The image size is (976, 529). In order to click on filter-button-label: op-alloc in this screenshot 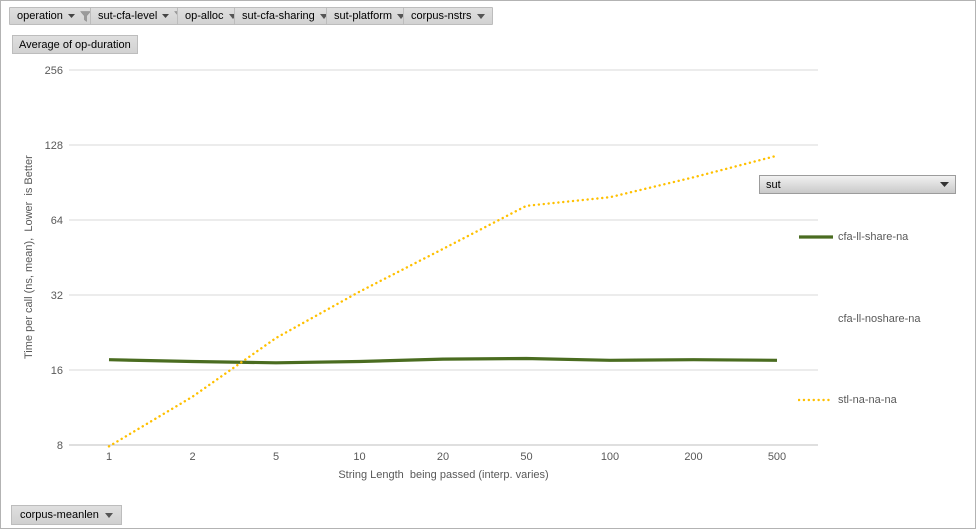, I will do `click(204, 16)`.